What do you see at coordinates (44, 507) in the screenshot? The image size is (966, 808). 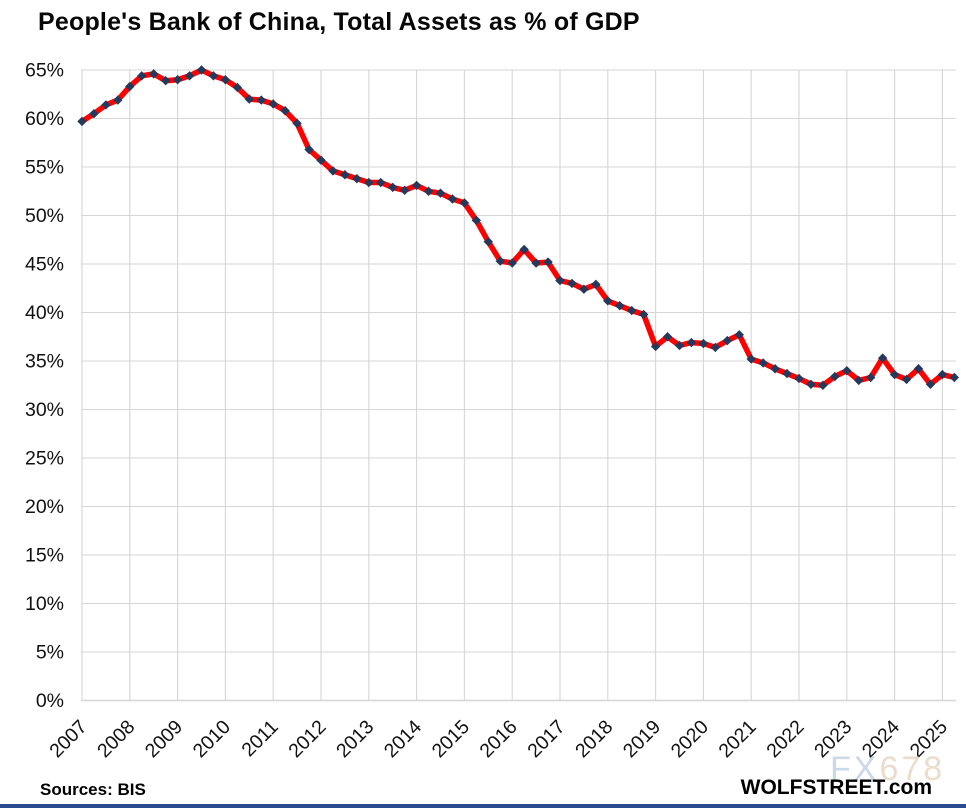 I see `y-tick-label: 20%` at bounding box center [44, 507].